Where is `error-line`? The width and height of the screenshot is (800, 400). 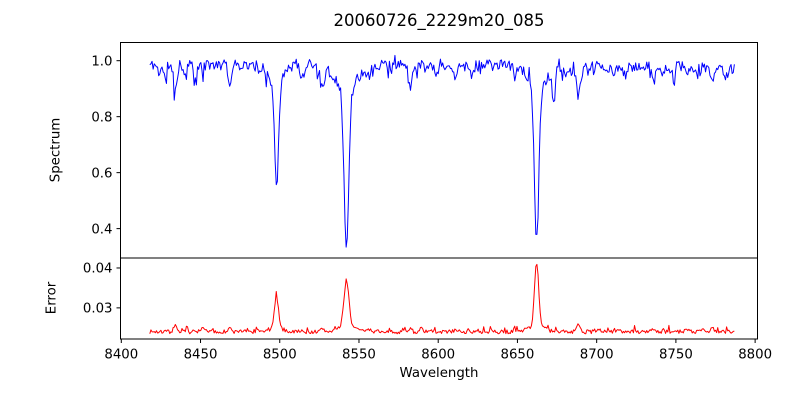 error-line is located at coordinates (442, 299).